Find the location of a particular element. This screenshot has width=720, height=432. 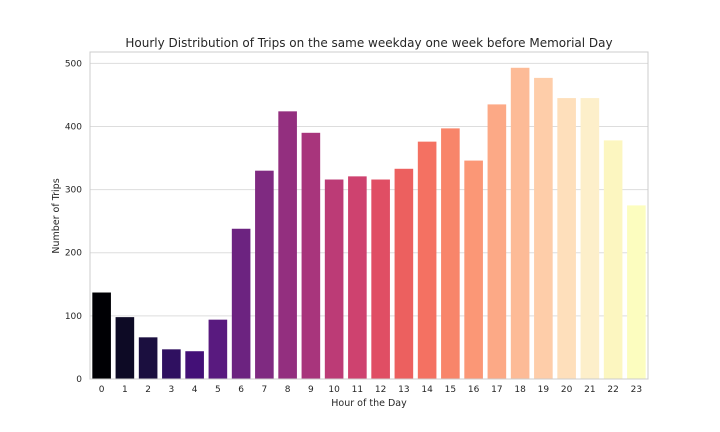

x-tick-label-0: 0 is located at coordinates (102, 390).